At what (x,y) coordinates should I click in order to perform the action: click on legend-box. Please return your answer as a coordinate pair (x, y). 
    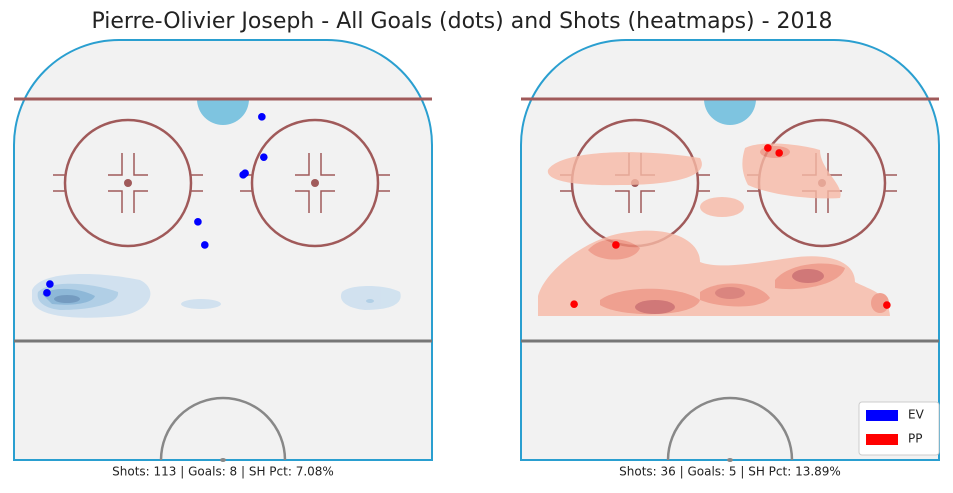
    Looking at the image, I should click on (899, 428).